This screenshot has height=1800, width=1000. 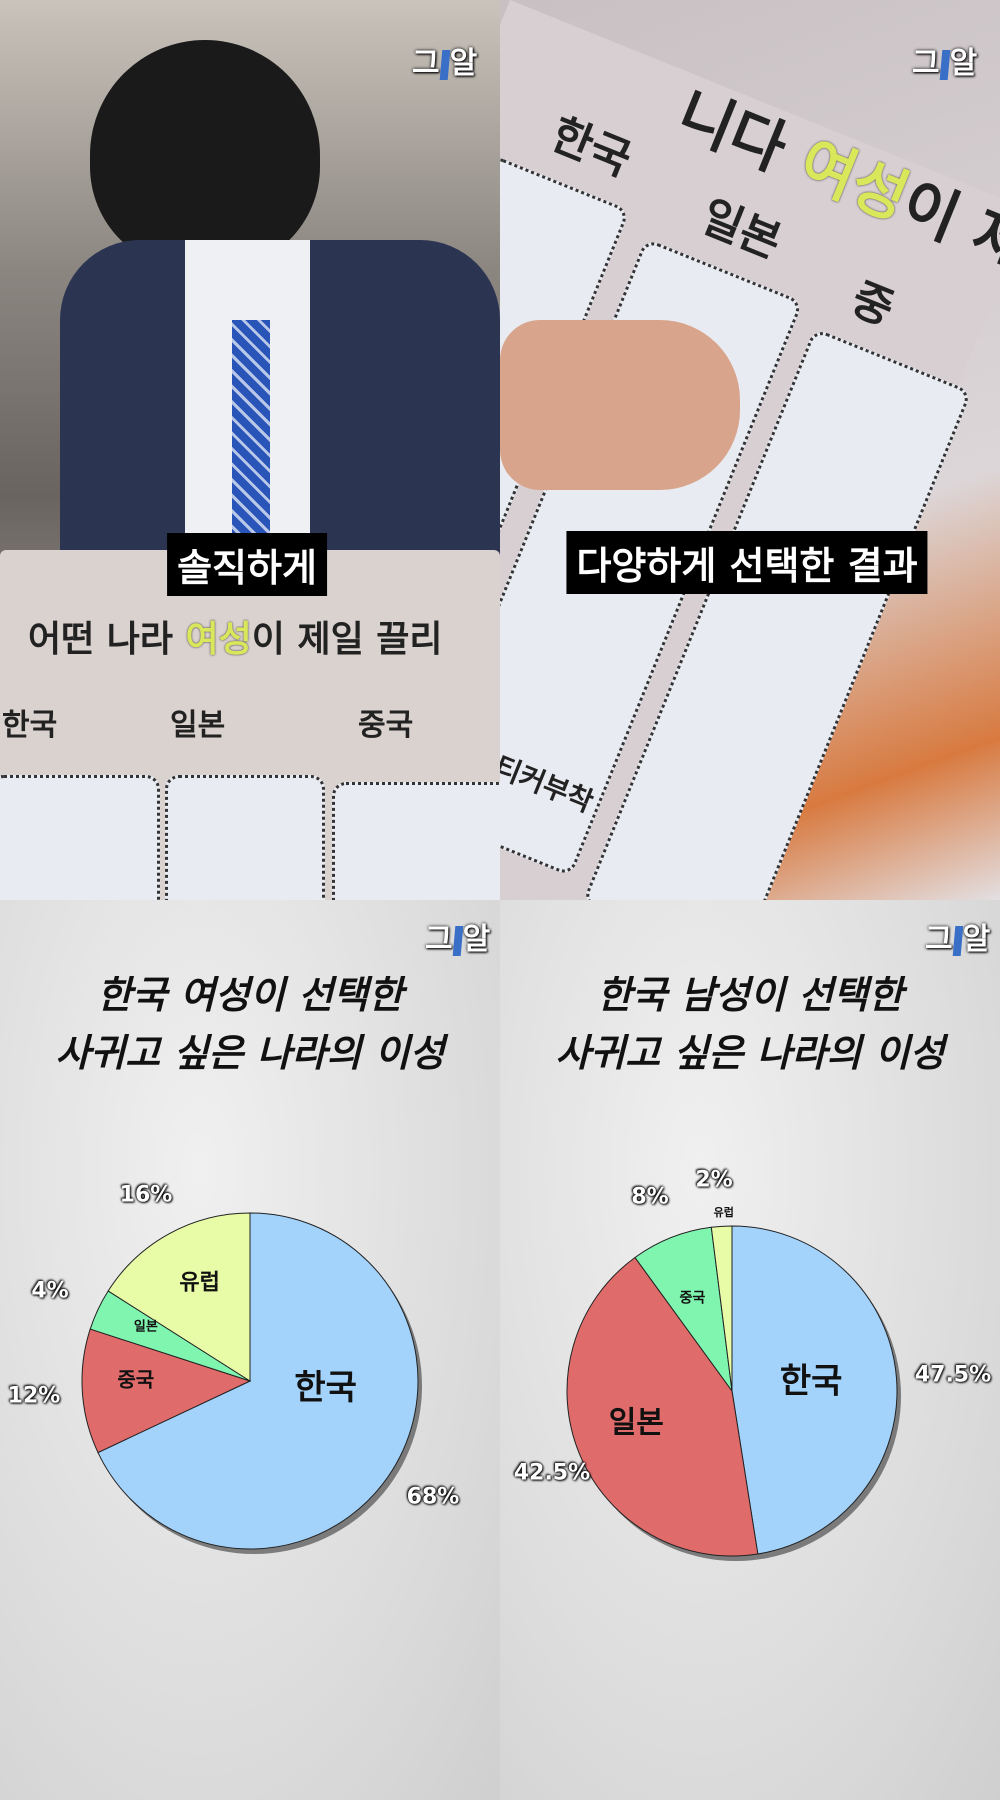 What do you see at coordinates (386, 725) in the screenshot?
I see `board-country-china: 중국` at bounding box center [386, 725].